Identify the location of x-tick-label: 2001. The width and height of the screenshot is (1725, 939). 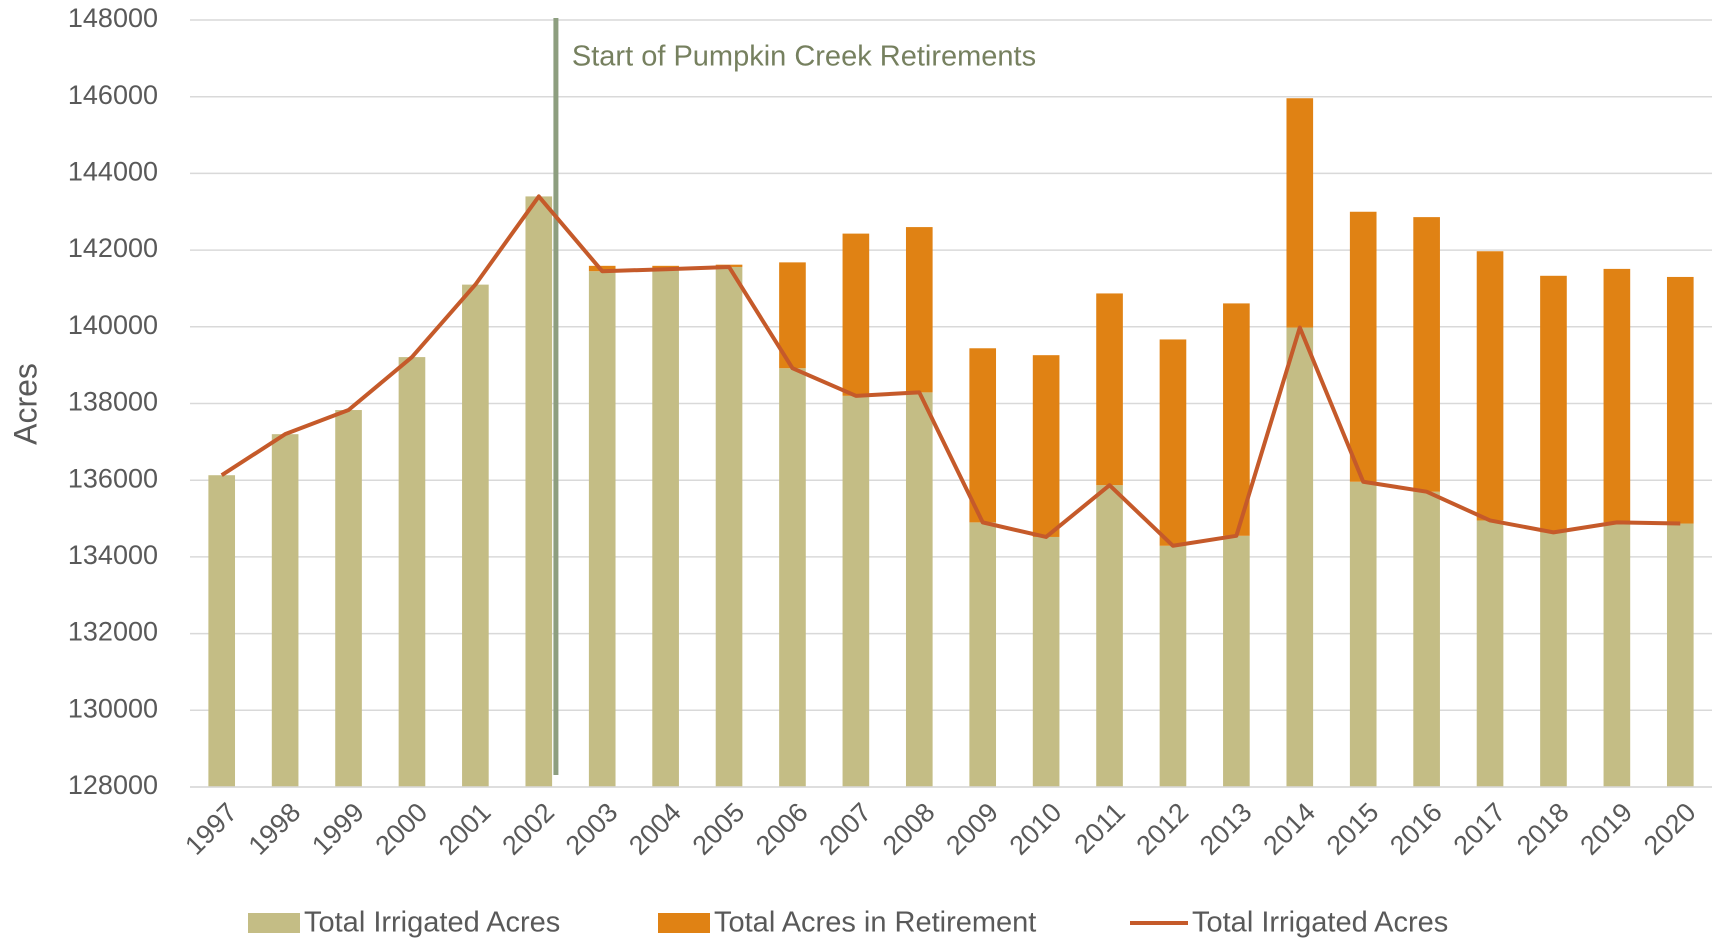
(465, 829).